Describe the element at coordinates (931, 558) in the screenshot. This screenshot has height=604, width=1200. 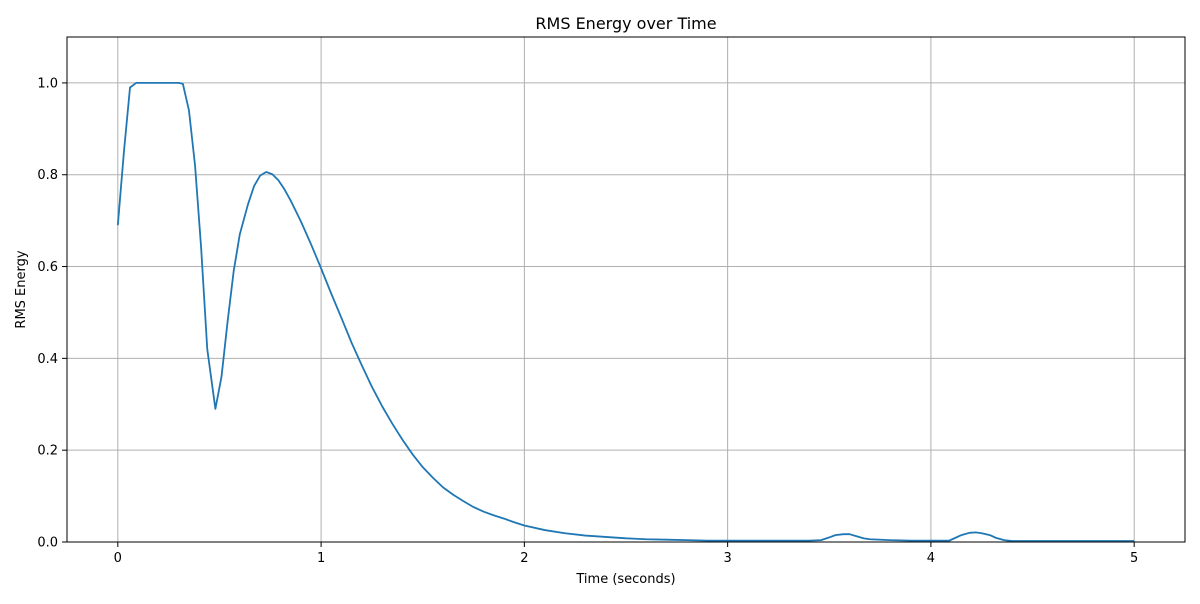
I see `x-tick-label: 4` at that location.